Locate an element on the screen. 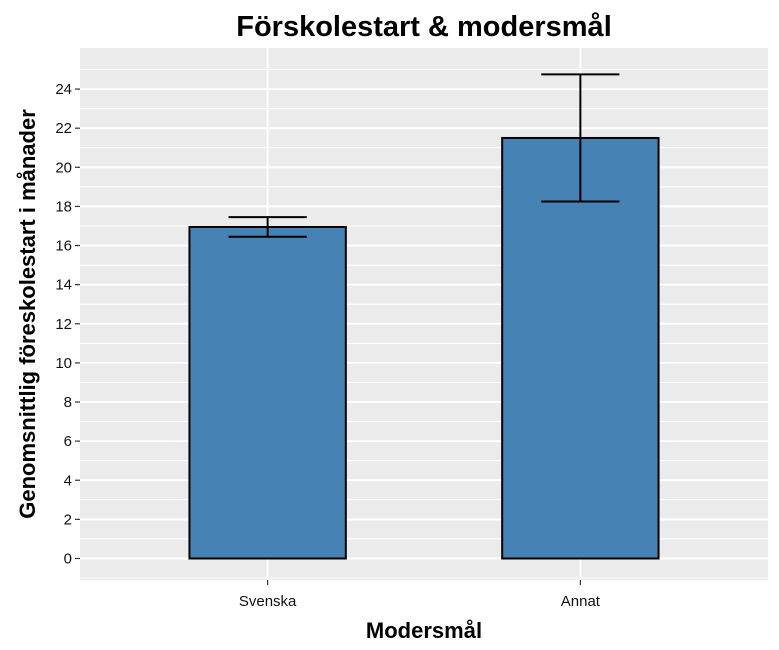 This screenshot has height=650, width=779. y-tick-label: 12 is located at coordinates (63, 324).